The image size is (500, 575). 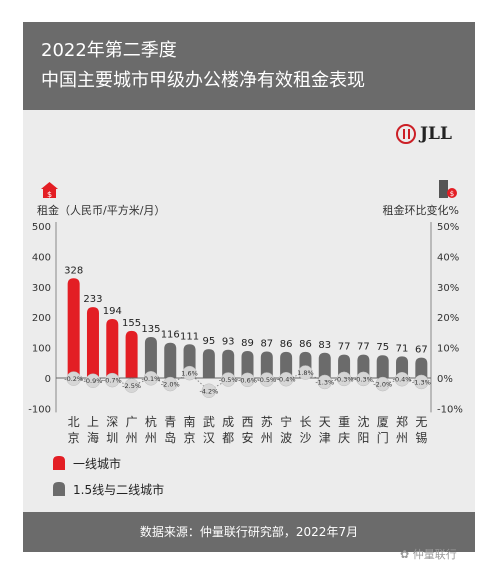 I want to click on qoq-label: -1.3%, so click(x=324, y=382).